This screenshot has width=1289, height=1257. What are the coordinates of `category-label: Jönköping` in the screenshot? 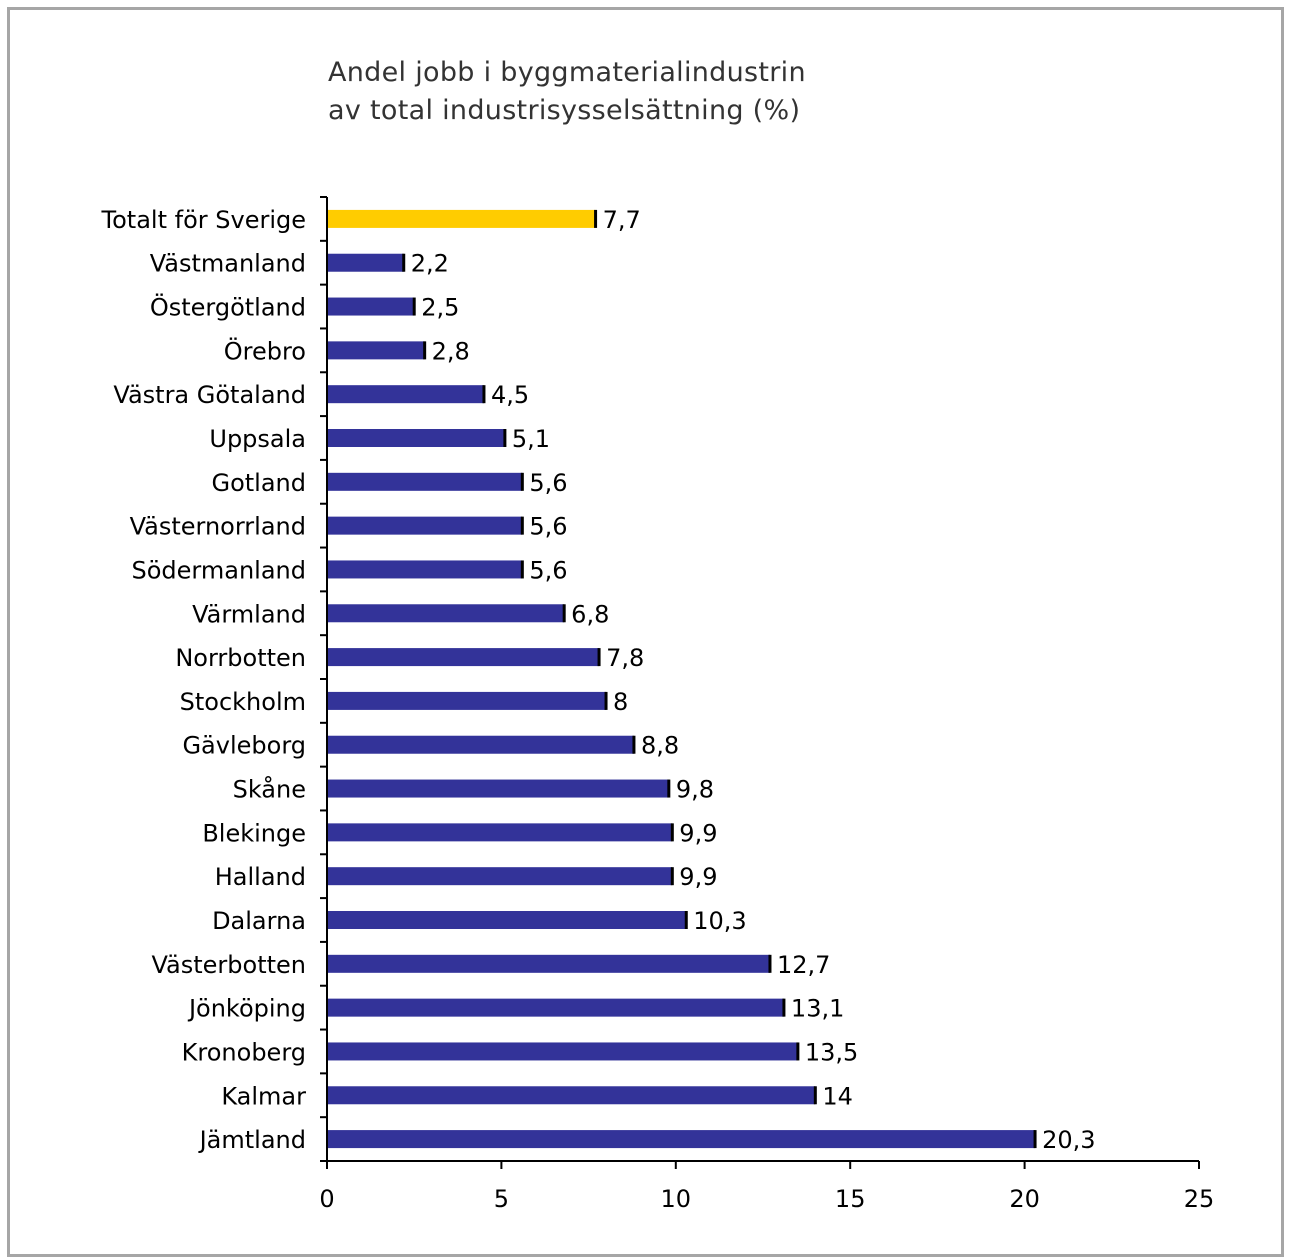 It's located at (246, 1009).